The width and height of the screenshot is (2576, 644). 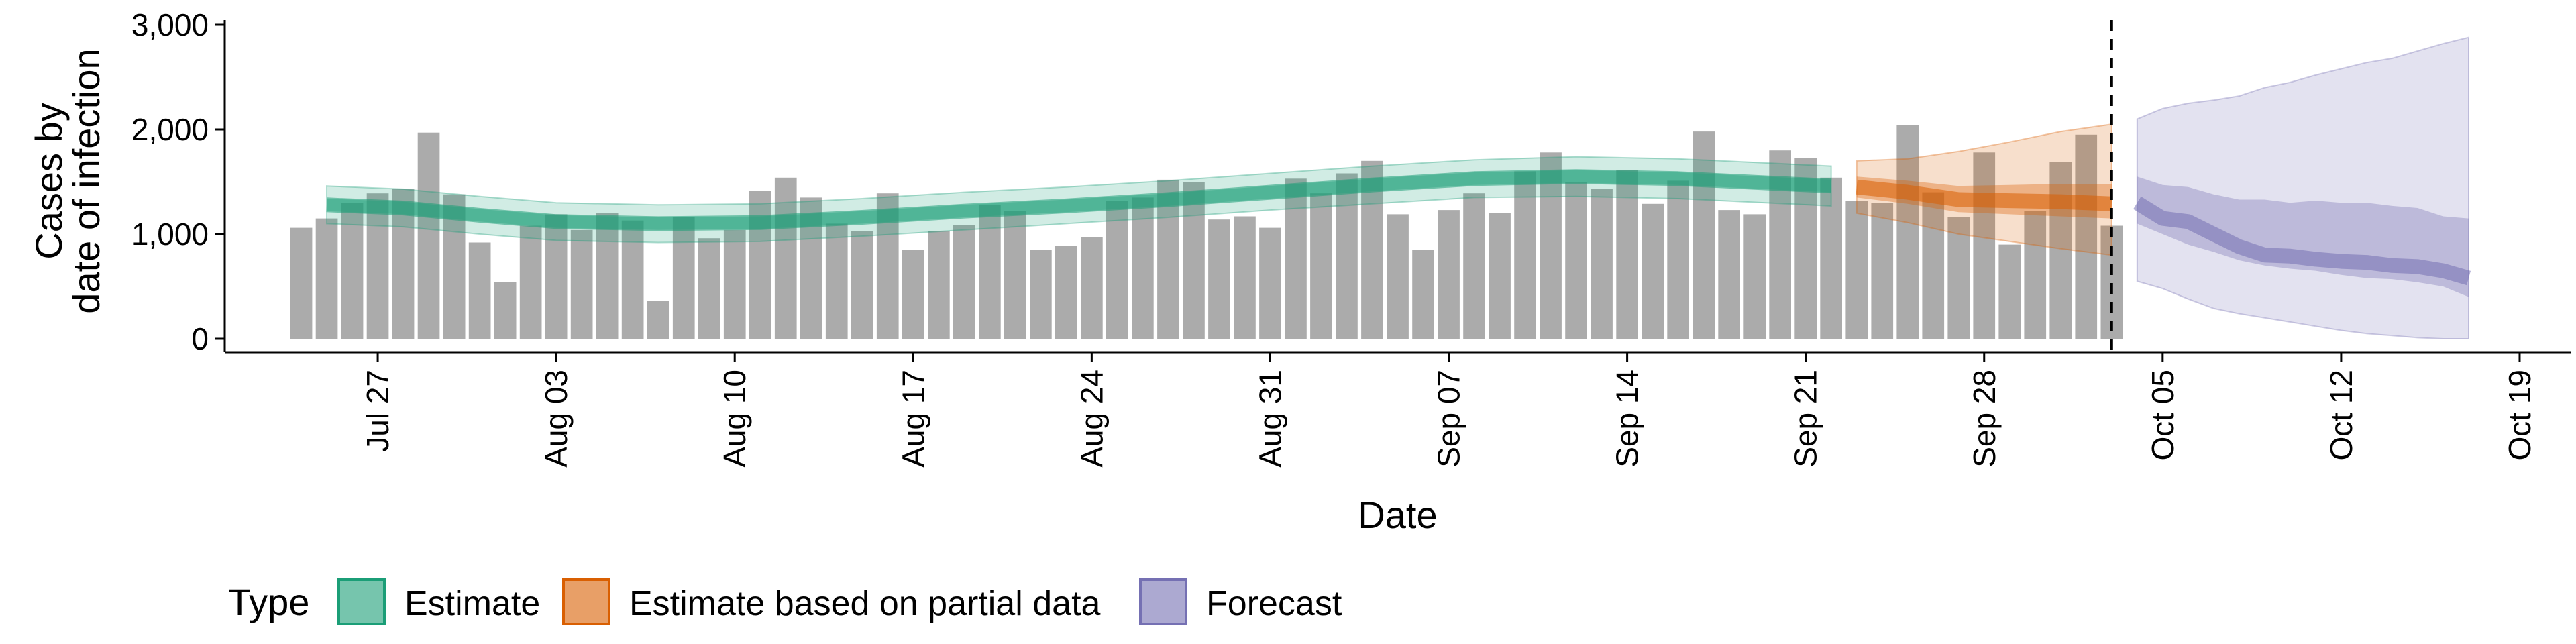 What do you see at coordinates (2162, 415) in the screenshot?
I see `x-tick-label: Oct 05` at bounding box center [2162, 415].